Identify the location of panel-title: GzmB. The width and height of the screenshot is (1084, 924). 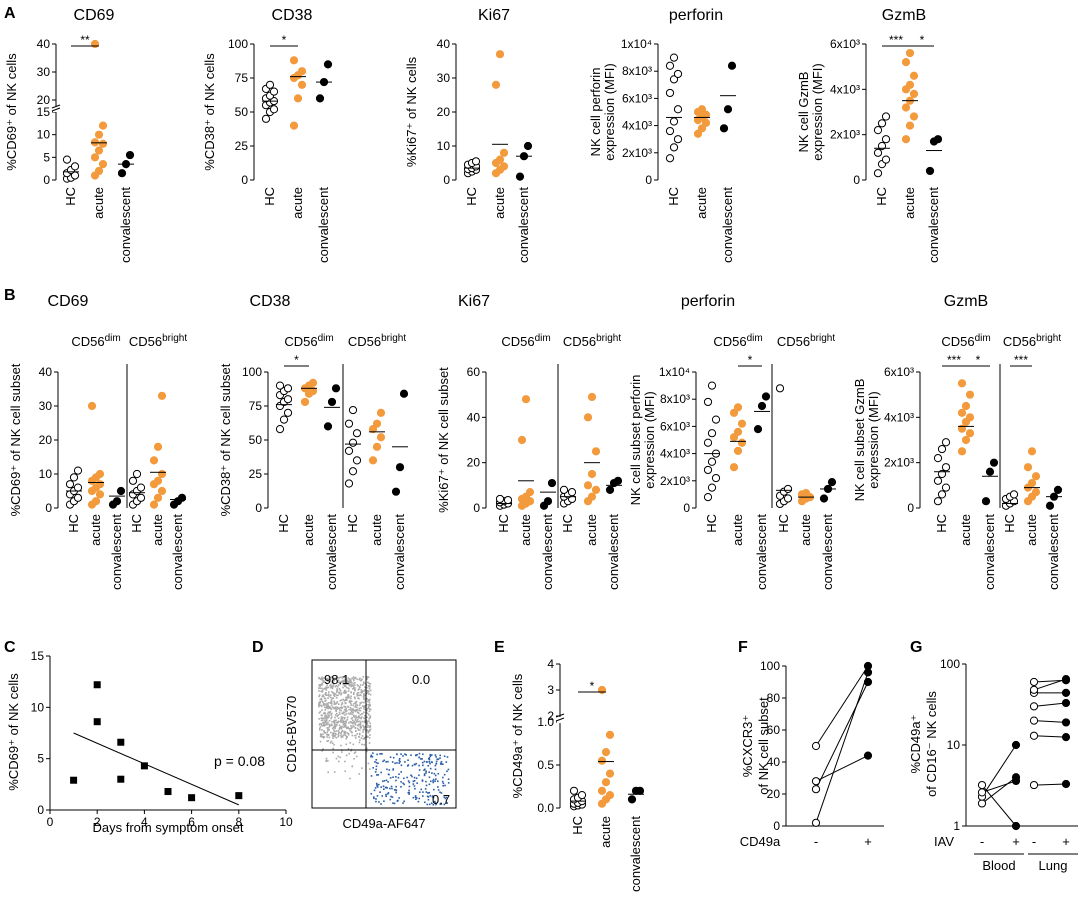
(904, 15).